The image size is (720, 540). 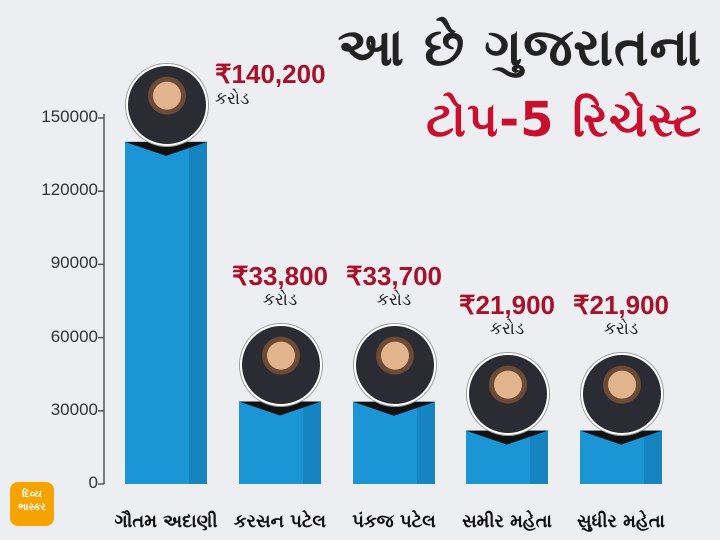 What do you see at coordinates (621, 521) in the screenshot?
I see `x-category-label-4: સુધીર મહેતા` at bounding box center [621, 521].